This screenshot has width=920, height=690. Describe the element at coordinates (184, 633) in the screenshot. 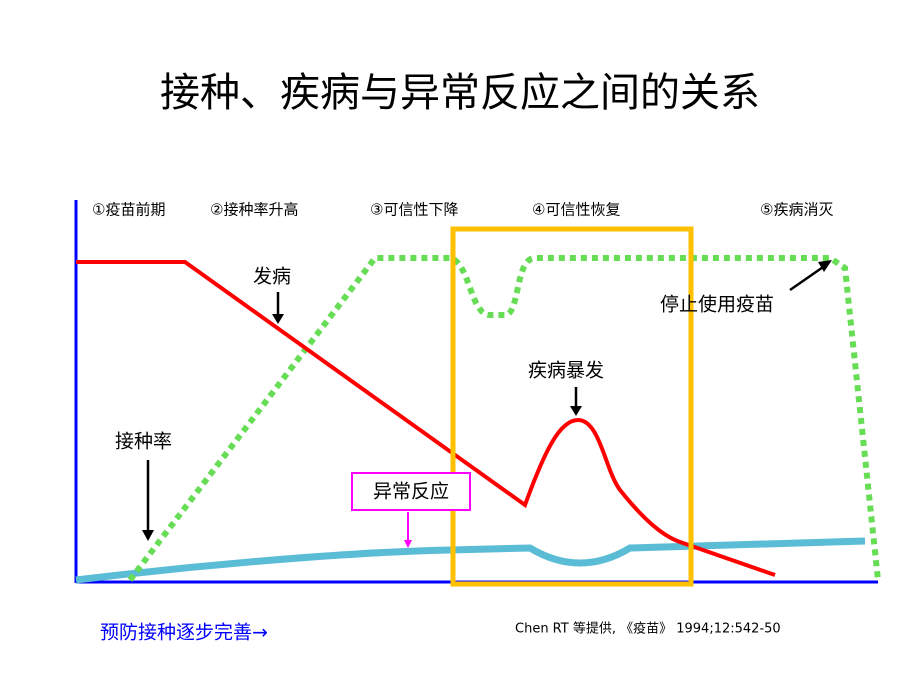

I see `footer: 预防接种逐步完善→` at that location.